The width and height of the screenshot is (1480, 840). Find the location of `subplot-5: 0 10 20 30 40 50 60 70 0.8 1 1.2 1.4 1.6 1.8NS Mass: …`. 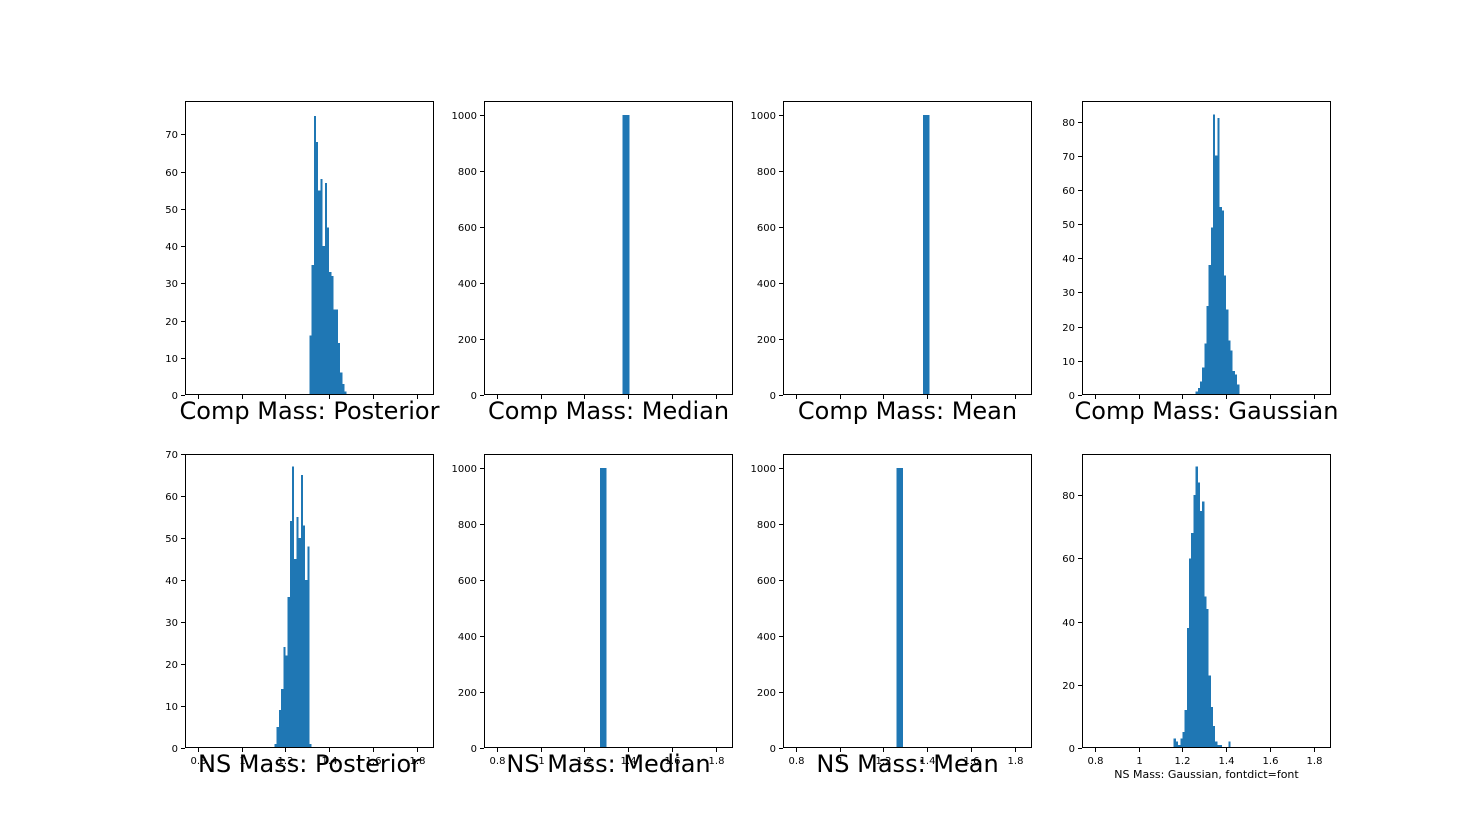

subplot-5: 0 10 20 30 40 50 60 70 0.8 1 1.2 1.4 1.6 1.8NS Mass: … is located at coordinates (299, 614).